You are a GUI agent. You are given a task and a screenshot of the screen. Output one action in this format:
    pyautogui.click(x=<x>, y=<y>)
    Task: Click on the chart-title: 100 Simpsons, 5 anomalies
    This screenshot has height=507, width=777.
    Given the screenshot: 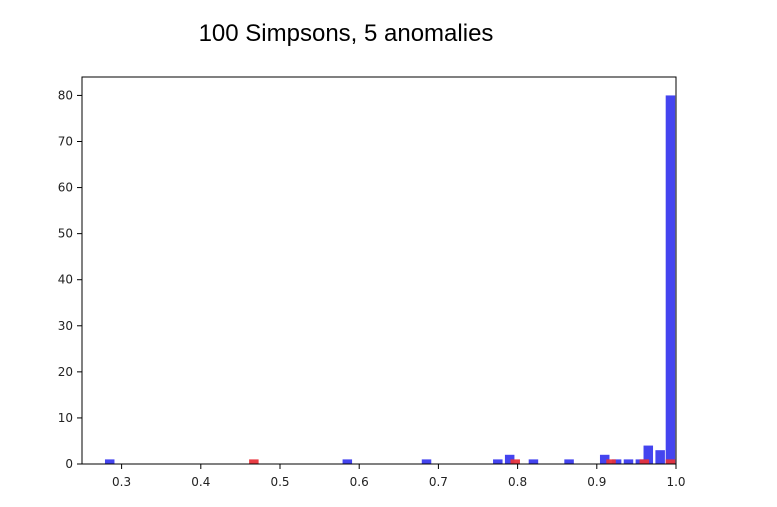 What is the action you would take?
    pyautogui.click(x=346, y=33)
    